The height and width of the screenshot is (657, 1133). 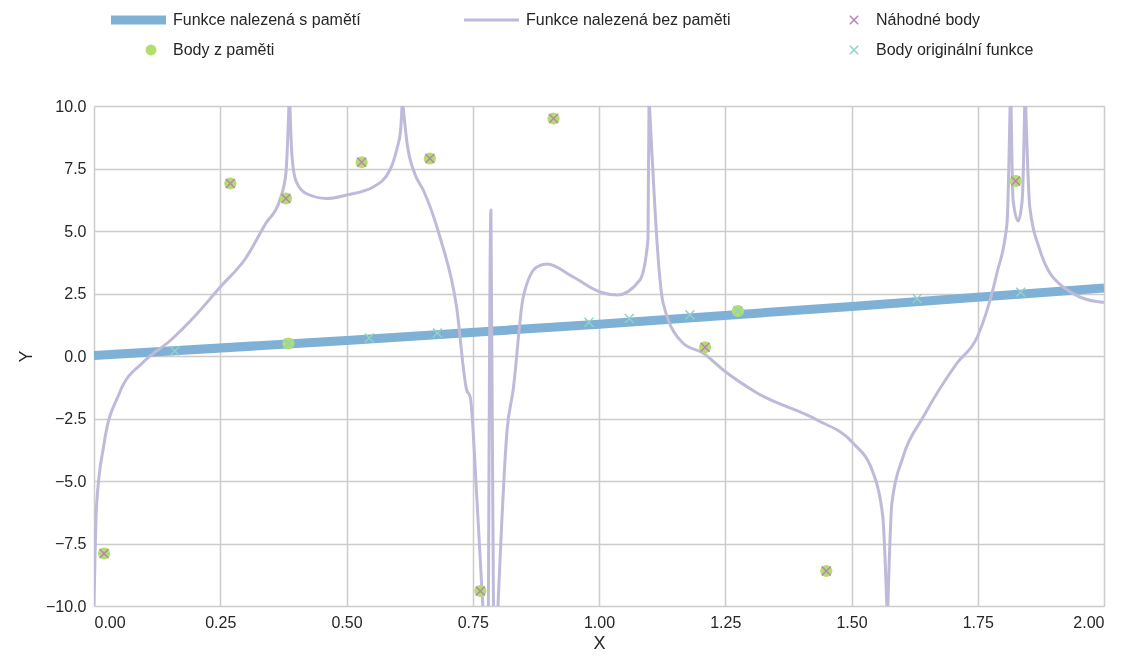 What do you see at coordinates (978, 622) in the screenshot?
I see `x-tick-label: 1.75` at bounding box center [978, 622].